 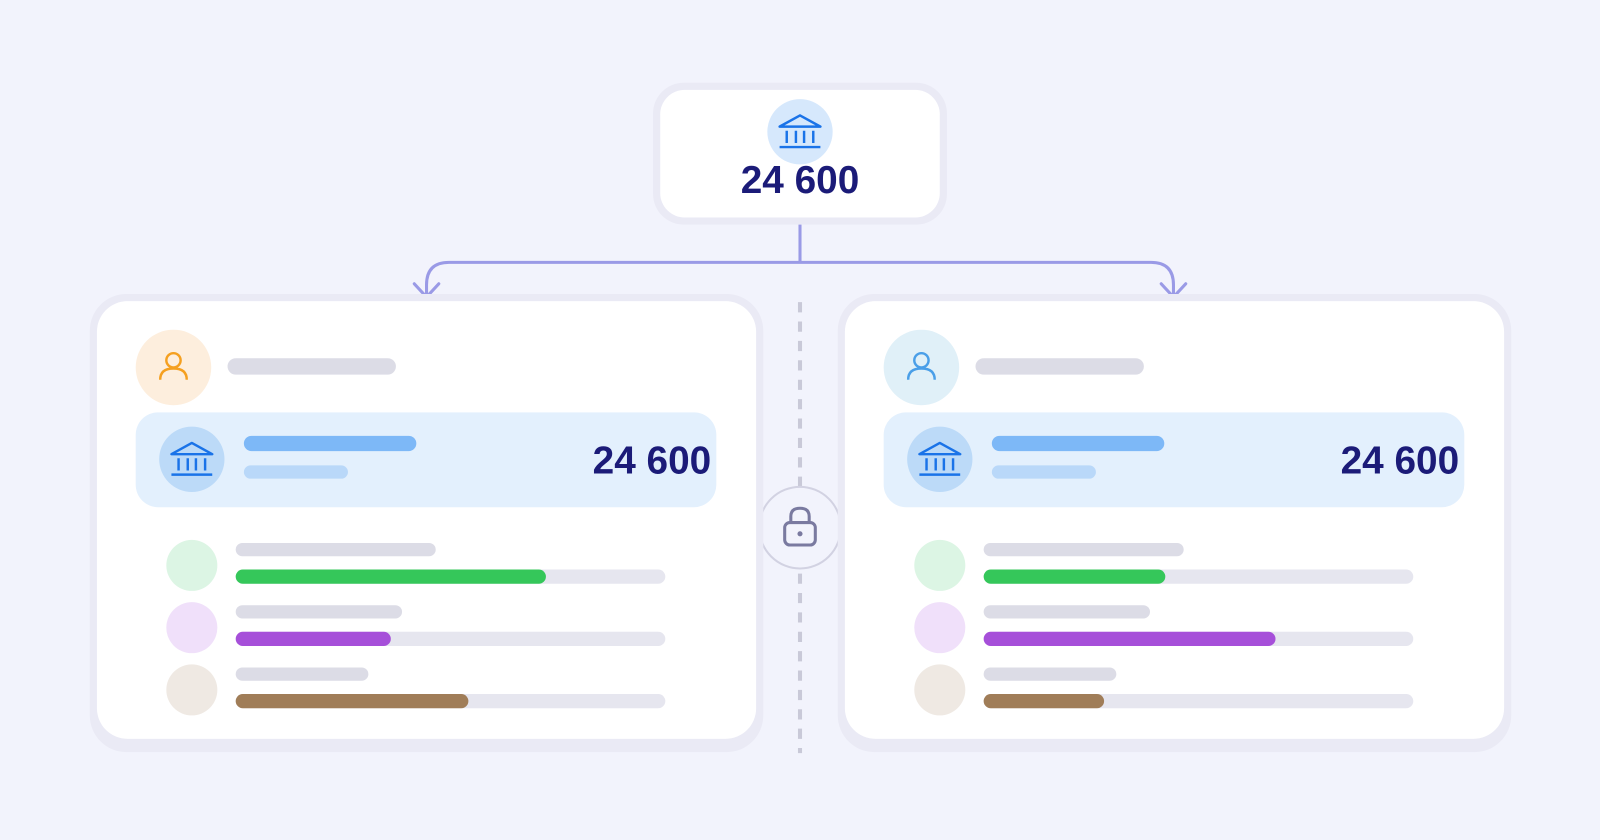 I want to click on lock-icon, so click(x=800, y=526).